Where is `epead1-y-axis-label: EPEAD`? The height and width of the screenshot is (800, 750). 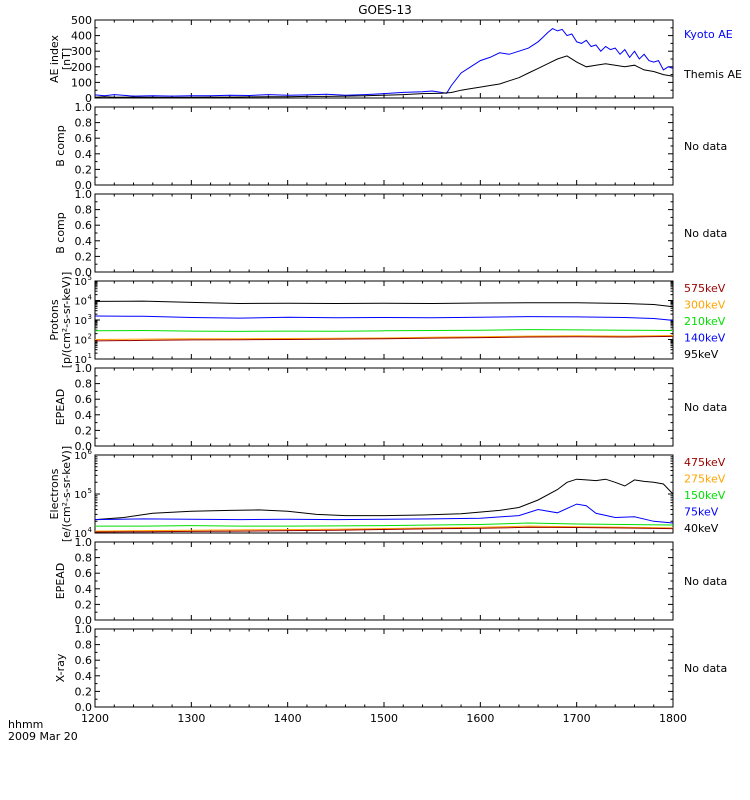 epead1-y-axis-label: EPEAD is located at coordinates (60, 407).